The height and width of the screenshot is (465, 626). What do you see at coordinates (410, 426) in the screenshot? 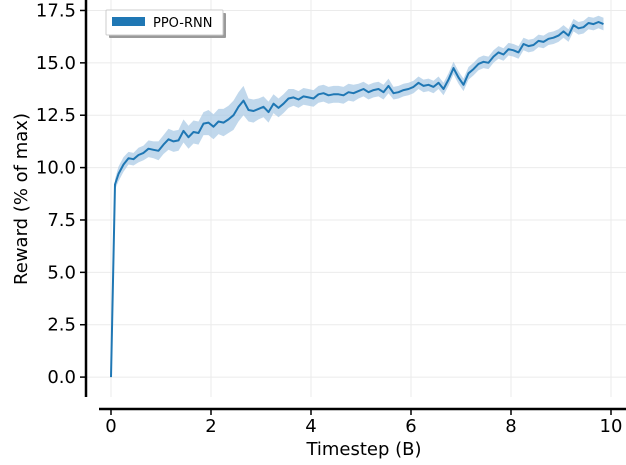
I see `x-tick-label: 6` at bounding box center [410, 426].